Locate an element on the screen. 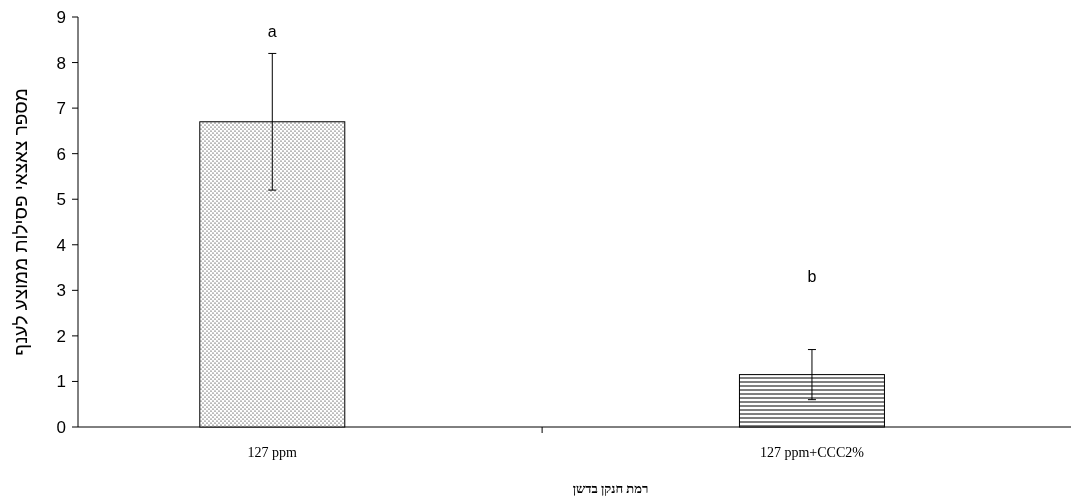  y-tick-label: 6 is located at coordinates (61, 154).